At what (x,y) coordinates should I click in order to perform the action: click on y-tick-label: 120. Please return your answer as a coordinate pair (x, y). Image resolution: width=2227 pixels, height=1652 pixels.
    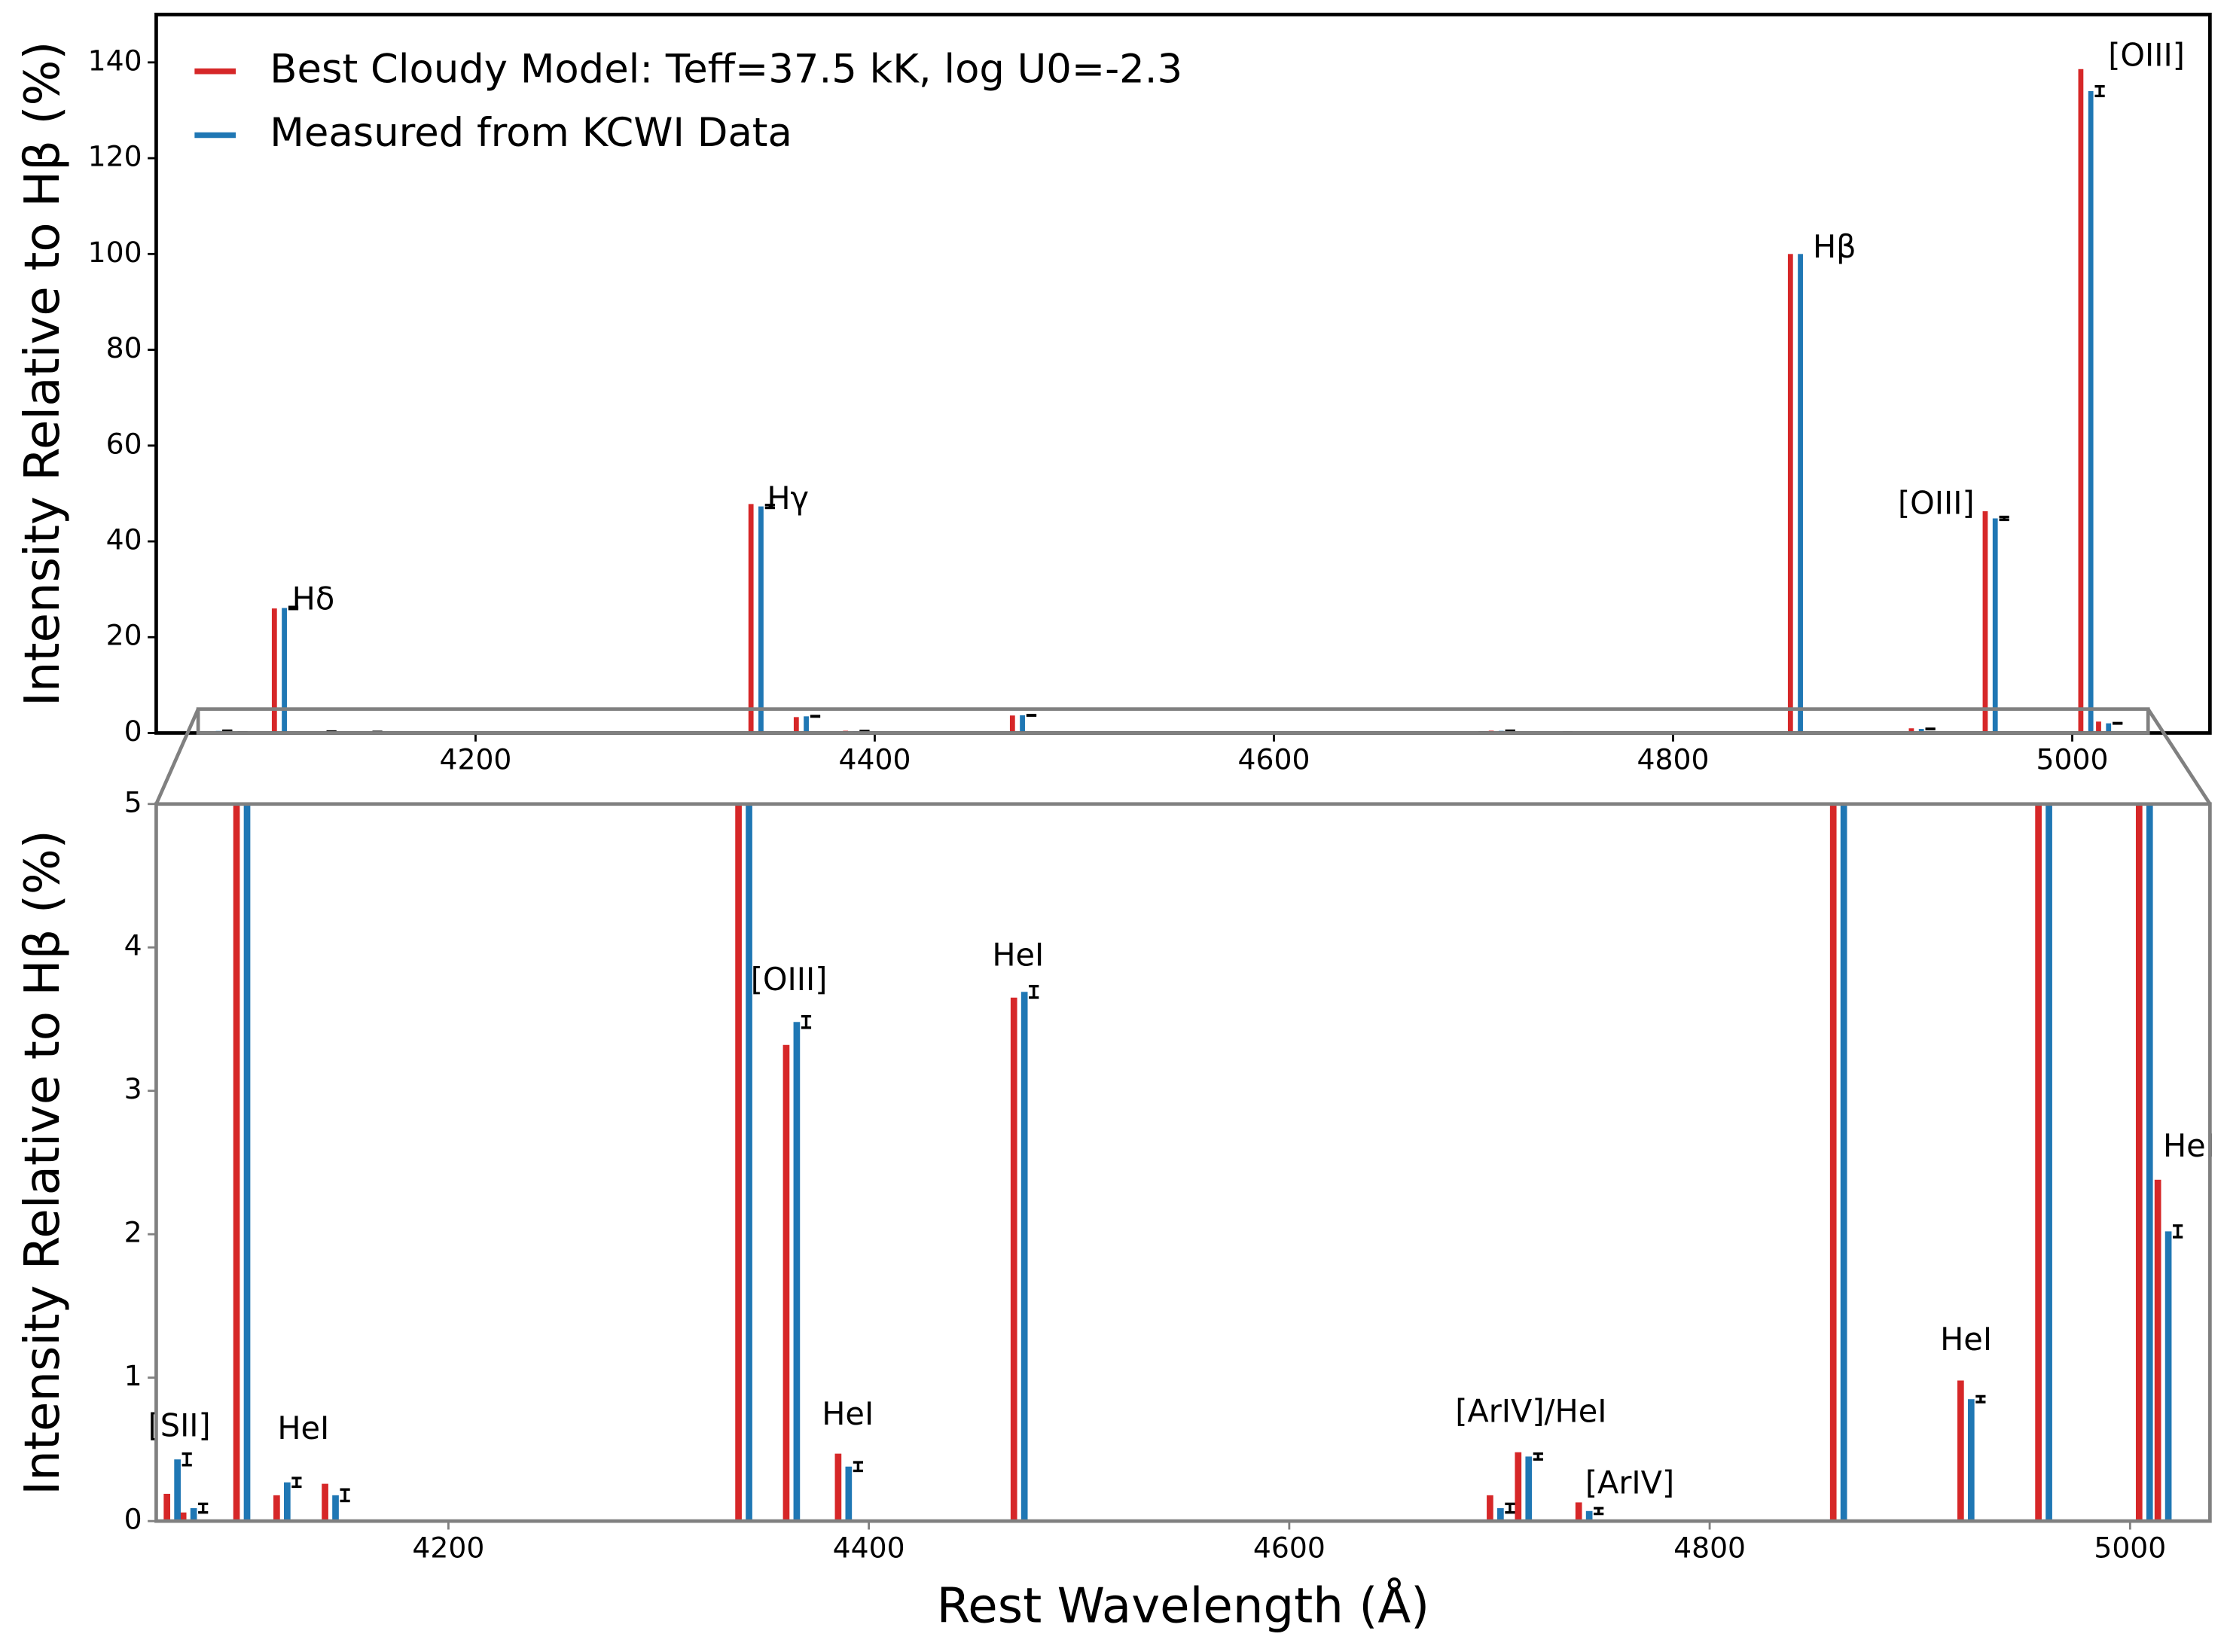
    Looking at the image, I should click on (115, 156).